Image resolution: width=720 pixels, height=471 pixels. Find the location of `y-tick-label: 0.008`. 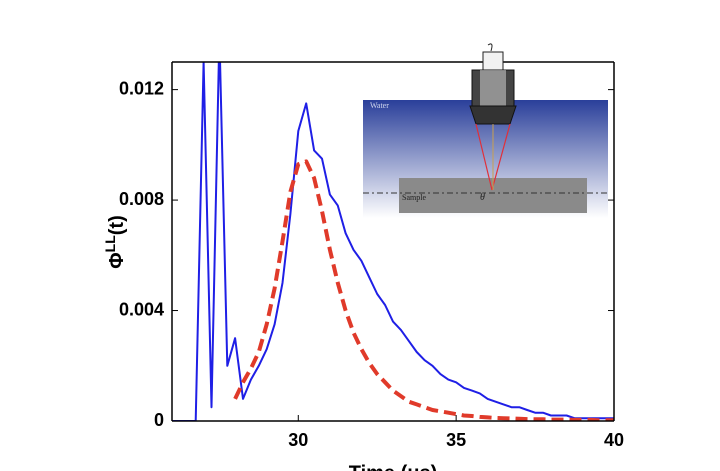

y-tick-label: 0.008 is located at coordinates (141, 199).